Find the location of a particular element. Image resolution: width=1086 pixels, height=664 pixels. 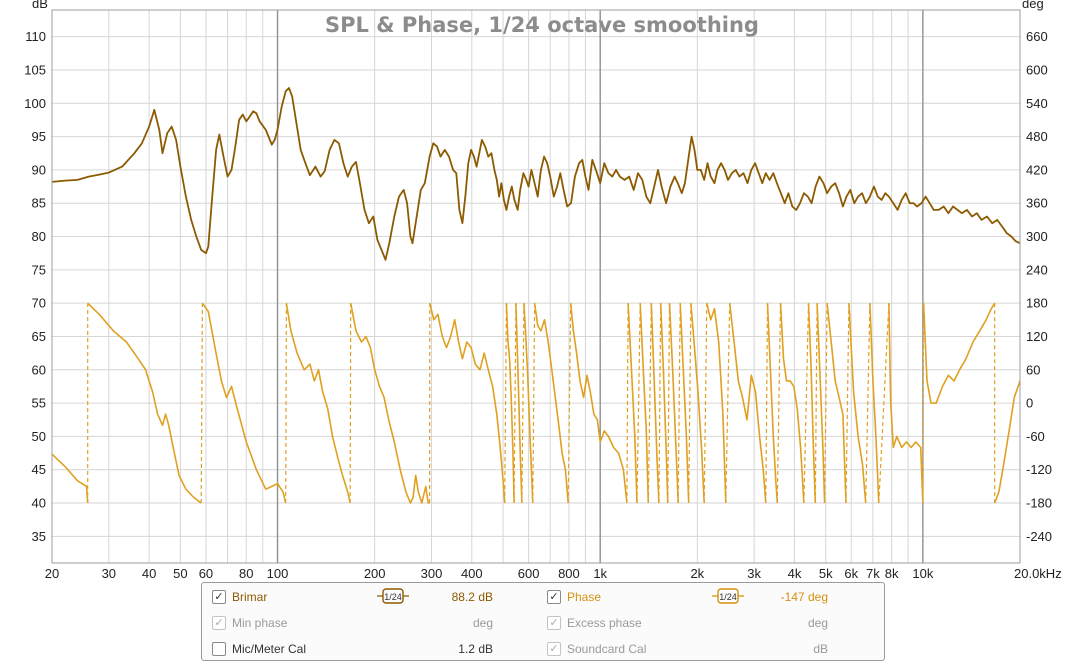

y-right-tick-label: 300 is located at coordinates (1037, 236).